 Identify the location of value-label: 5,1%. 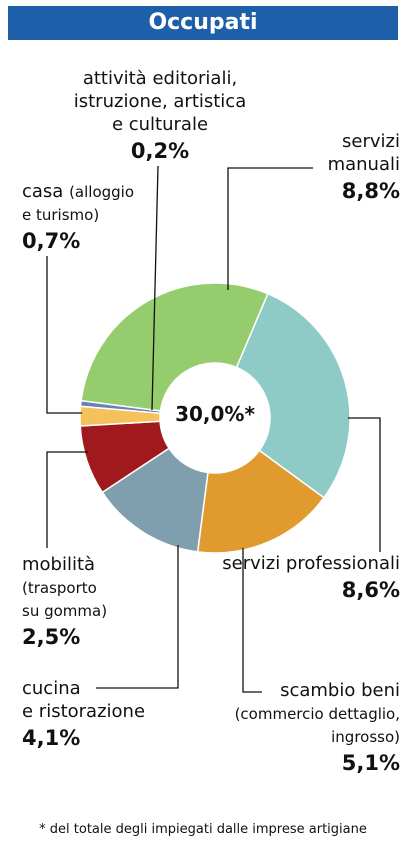
(370, 763).